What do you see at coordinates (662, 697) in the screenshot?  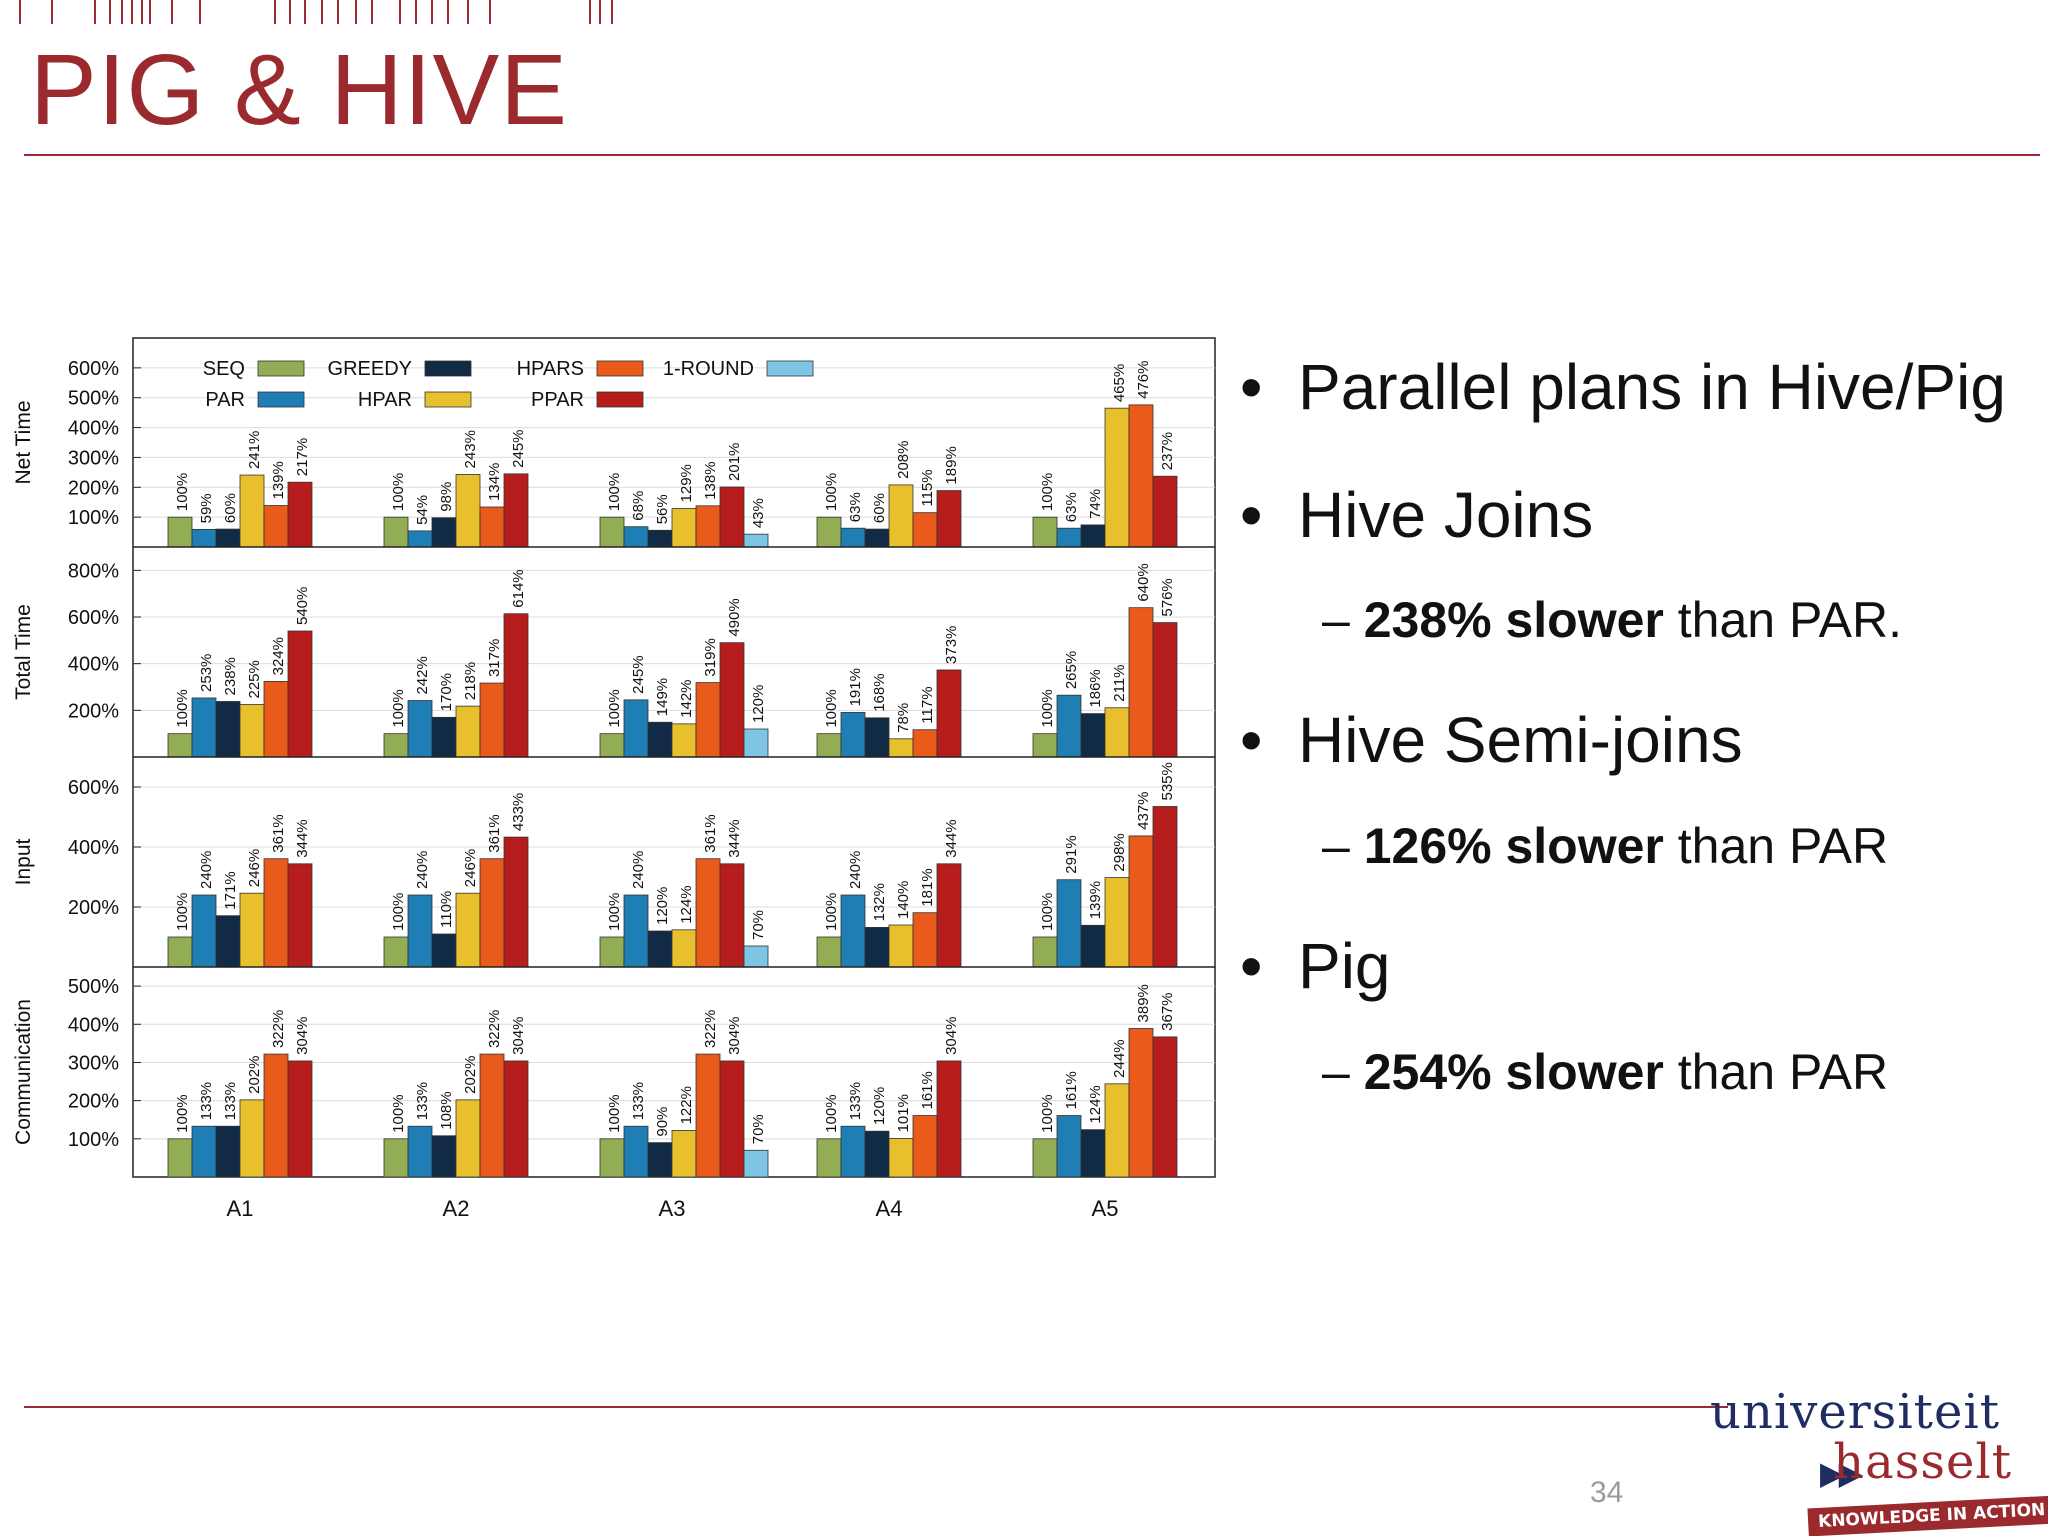 I see `data-label: 149%` at bounding box center [662, 697].